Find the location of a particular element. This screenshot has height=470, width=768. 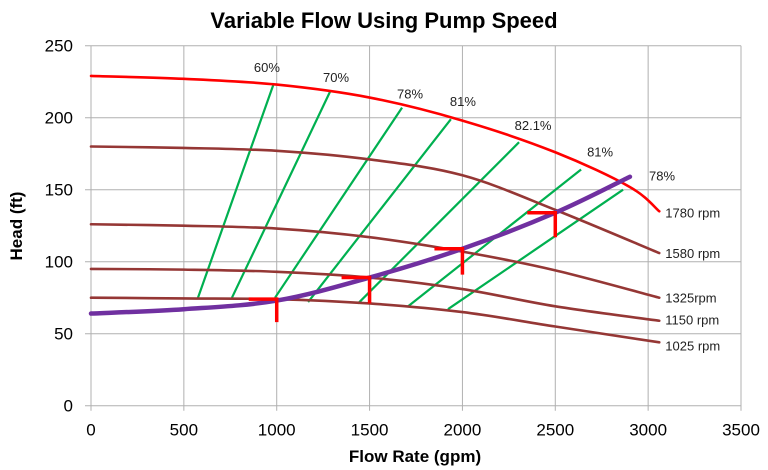

y-tick-label: 200 is located at coordinates (59, 118).